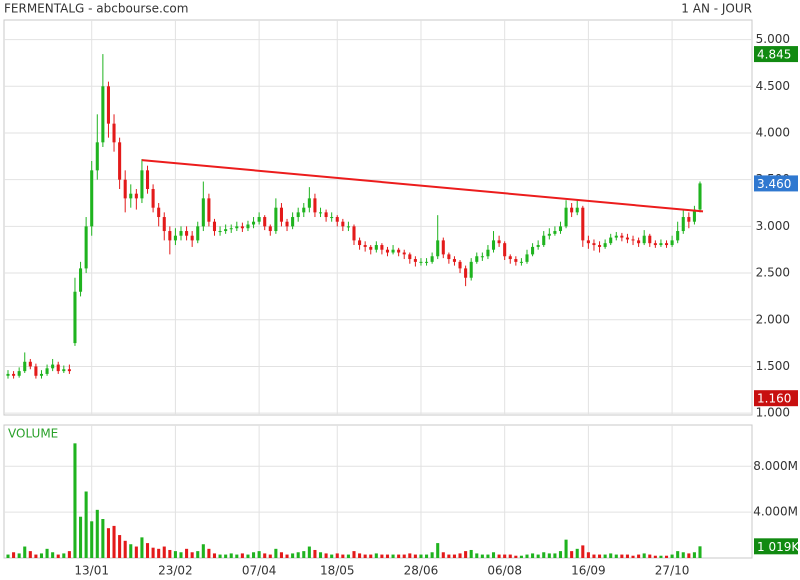  What do you see at coordinates (259, 571) in the screenshot?
I see `x-tick-label: 07/04` at bounding box center [259, 571].